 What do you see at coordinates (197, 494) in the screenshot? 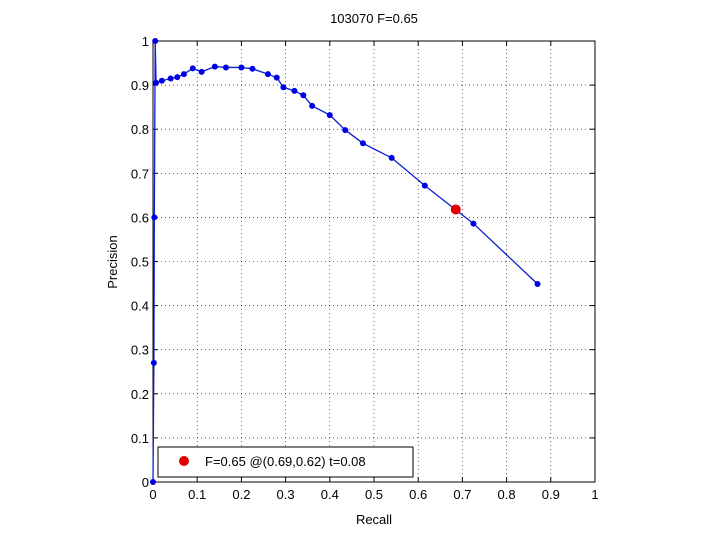
I see `x-tick-label: 0.1` at bounding box center [197, 494].